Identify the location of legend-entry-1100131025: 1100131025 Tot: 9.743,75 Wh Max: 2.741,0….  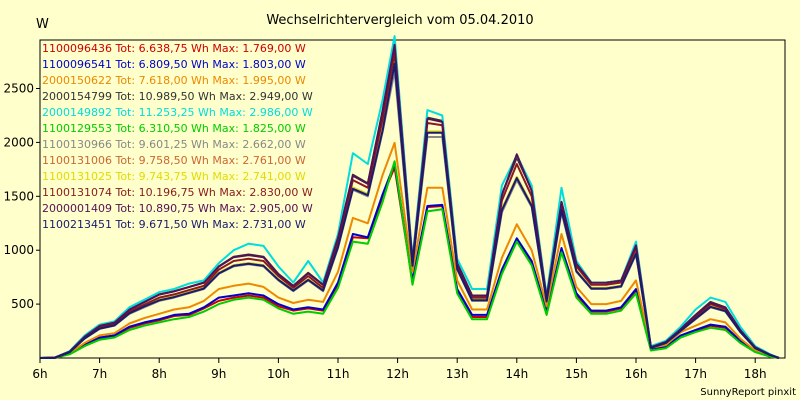
(174, 176).